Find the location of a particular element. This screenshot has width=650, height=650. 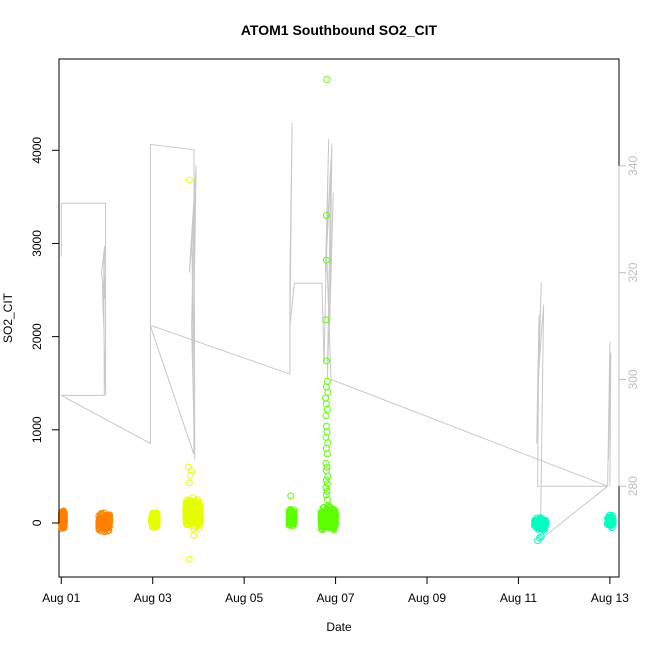

y2-tick-label: 300 is located at coordinates (633, 379).